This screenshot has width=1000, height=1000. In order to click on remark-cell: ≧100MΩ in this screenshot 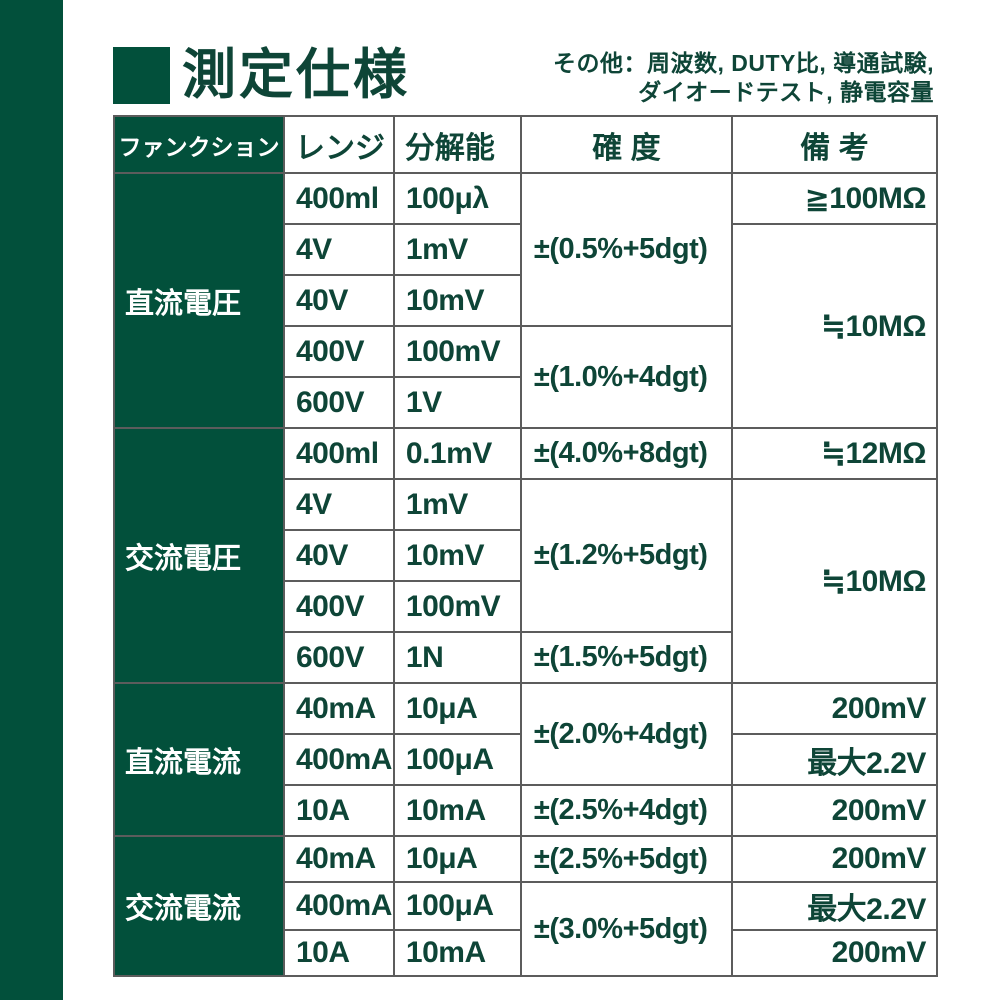, I will do `click(834, 198)`.